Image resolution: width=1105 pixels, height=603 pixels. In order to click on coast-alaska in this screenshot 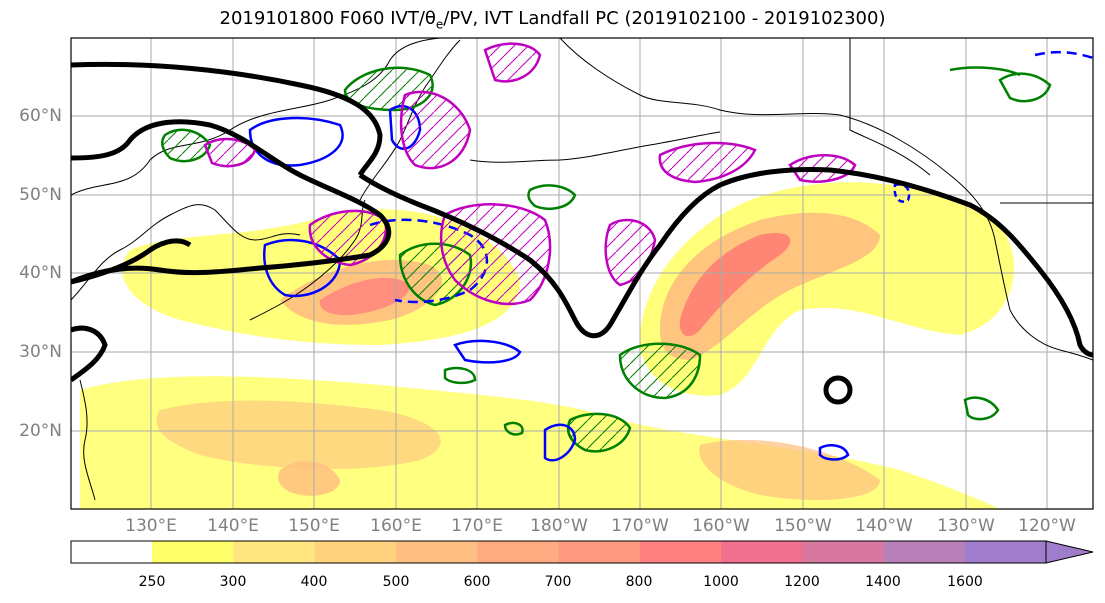, I will do `click(777, 139)`.